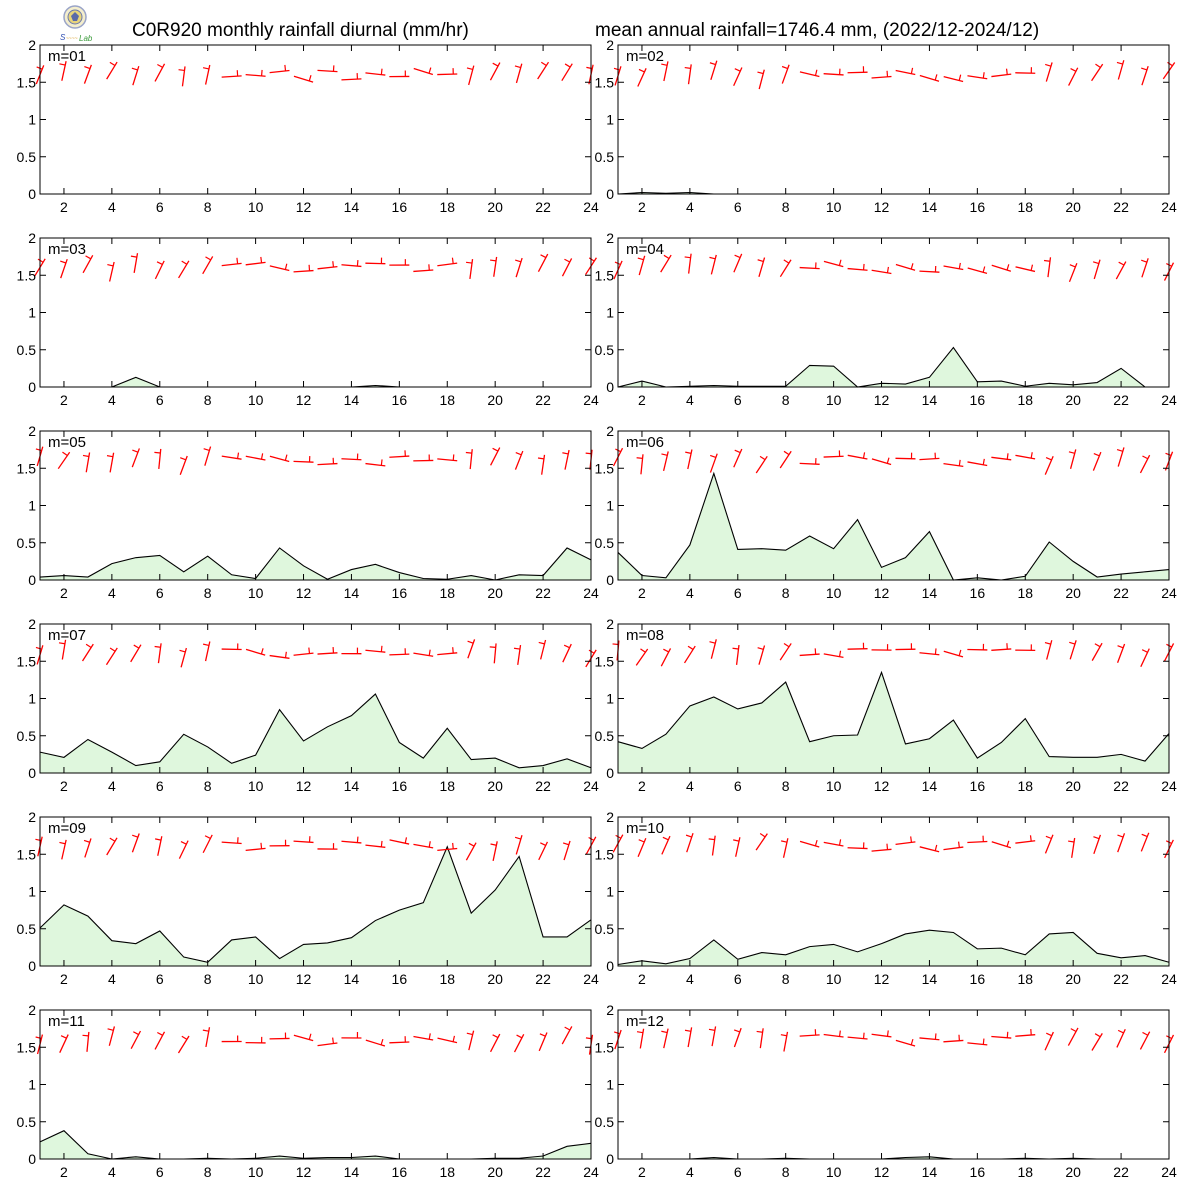  I want to click on svg-text: S, so click(63, 37).